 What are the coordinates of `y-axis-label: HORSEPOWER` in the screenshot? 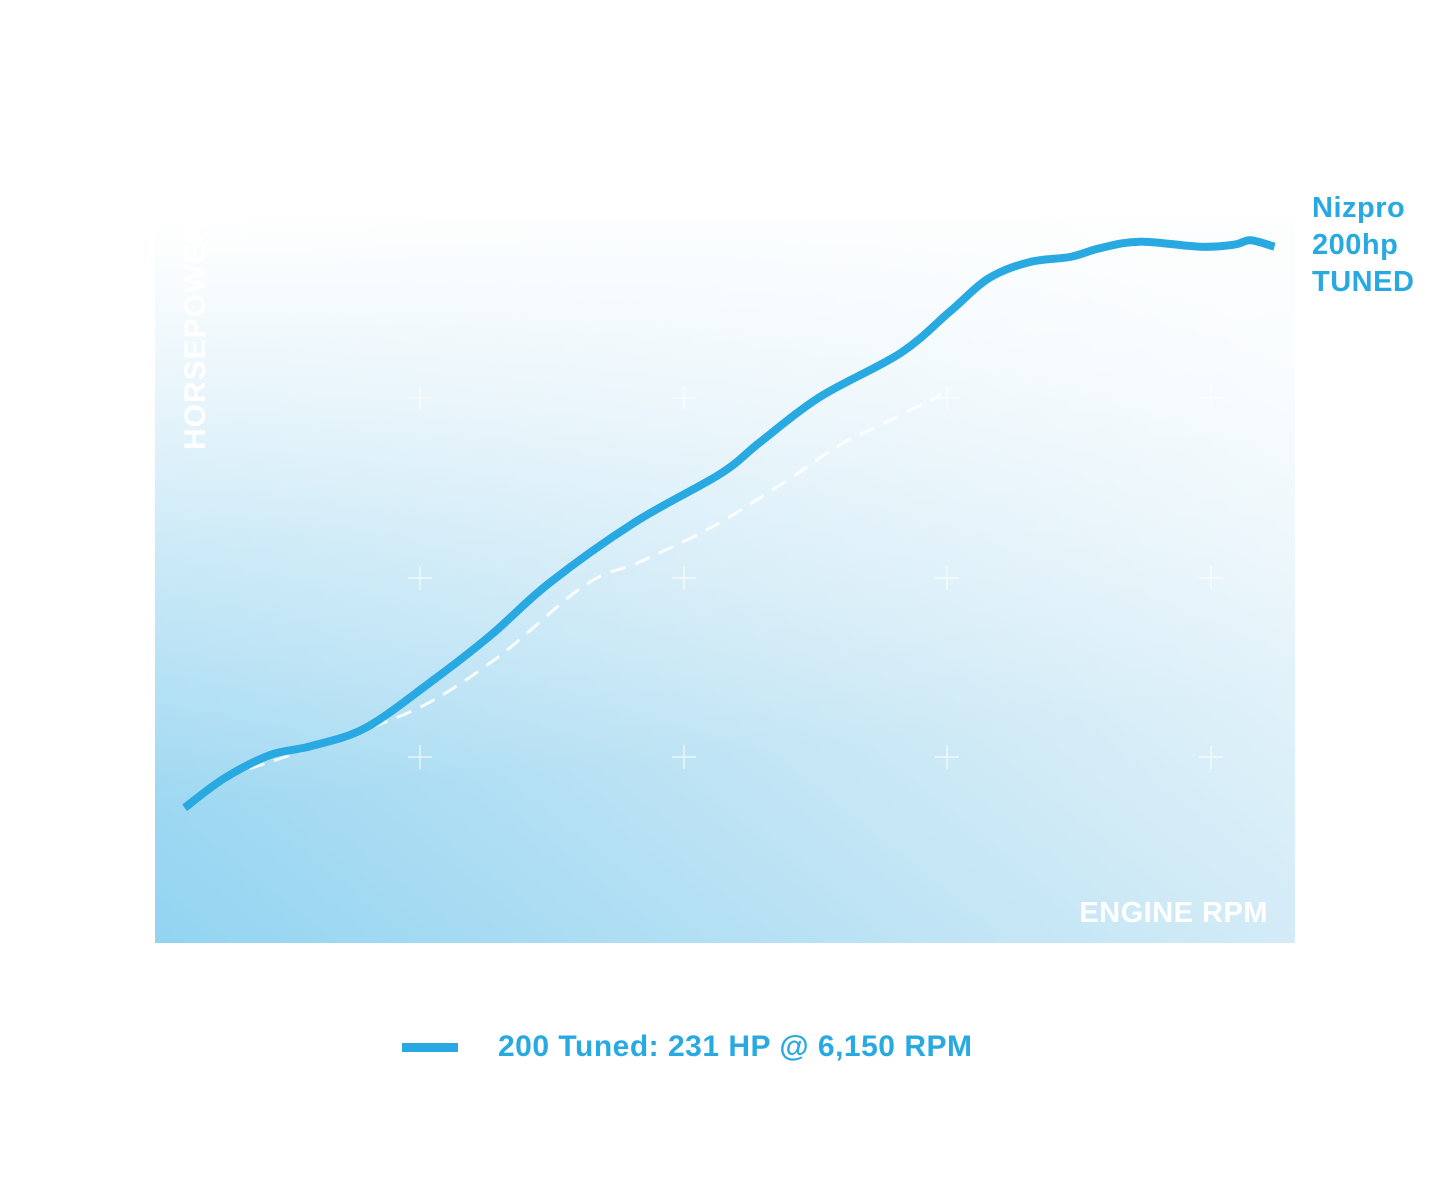 It's located at (195, 335).